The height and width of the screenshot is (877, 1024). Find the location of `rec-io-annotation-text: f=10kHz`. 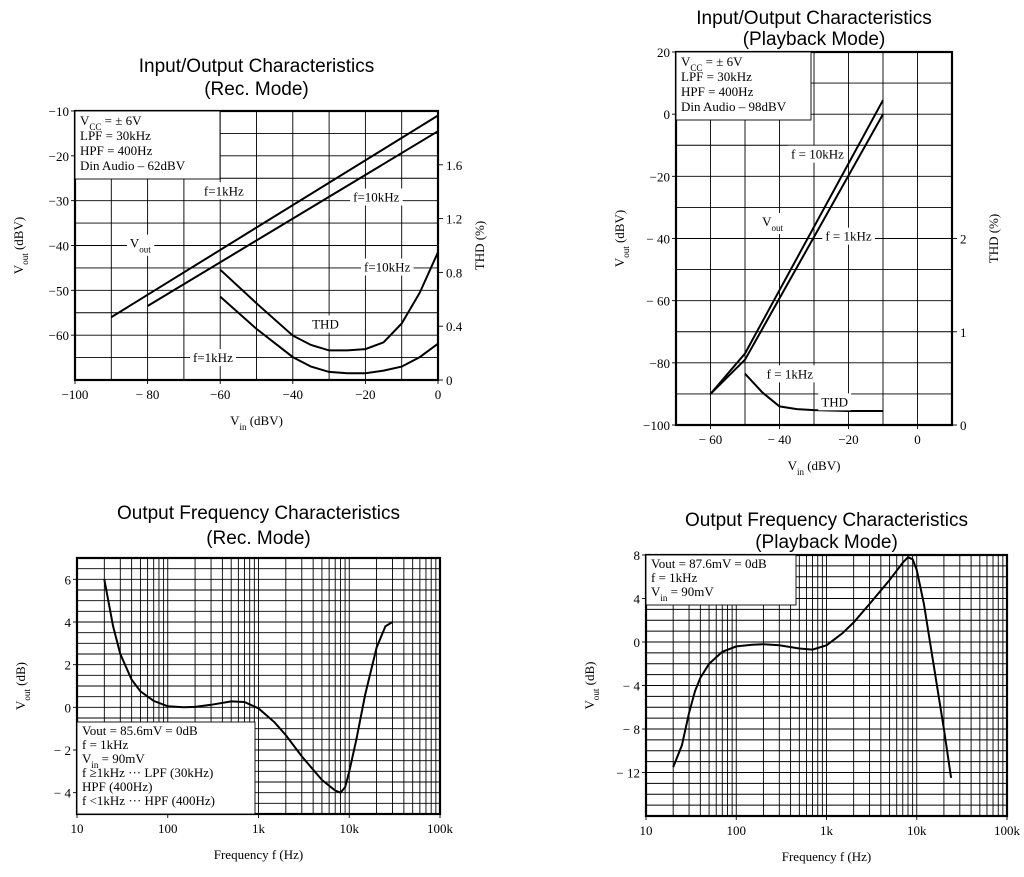

rec-io-annotation-text: f=10kHz is located at coordinates (387, 267).